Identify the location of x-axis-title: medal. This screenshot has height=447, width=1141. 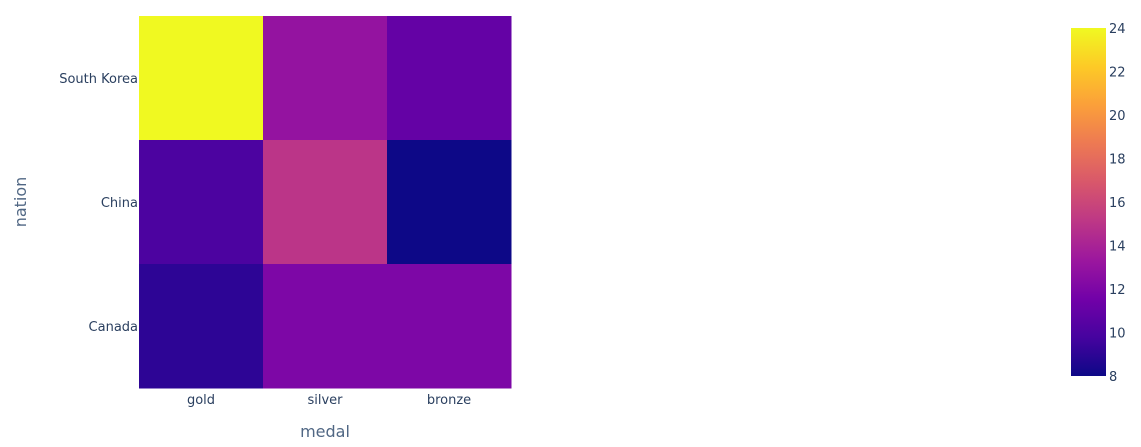
(325, 431).